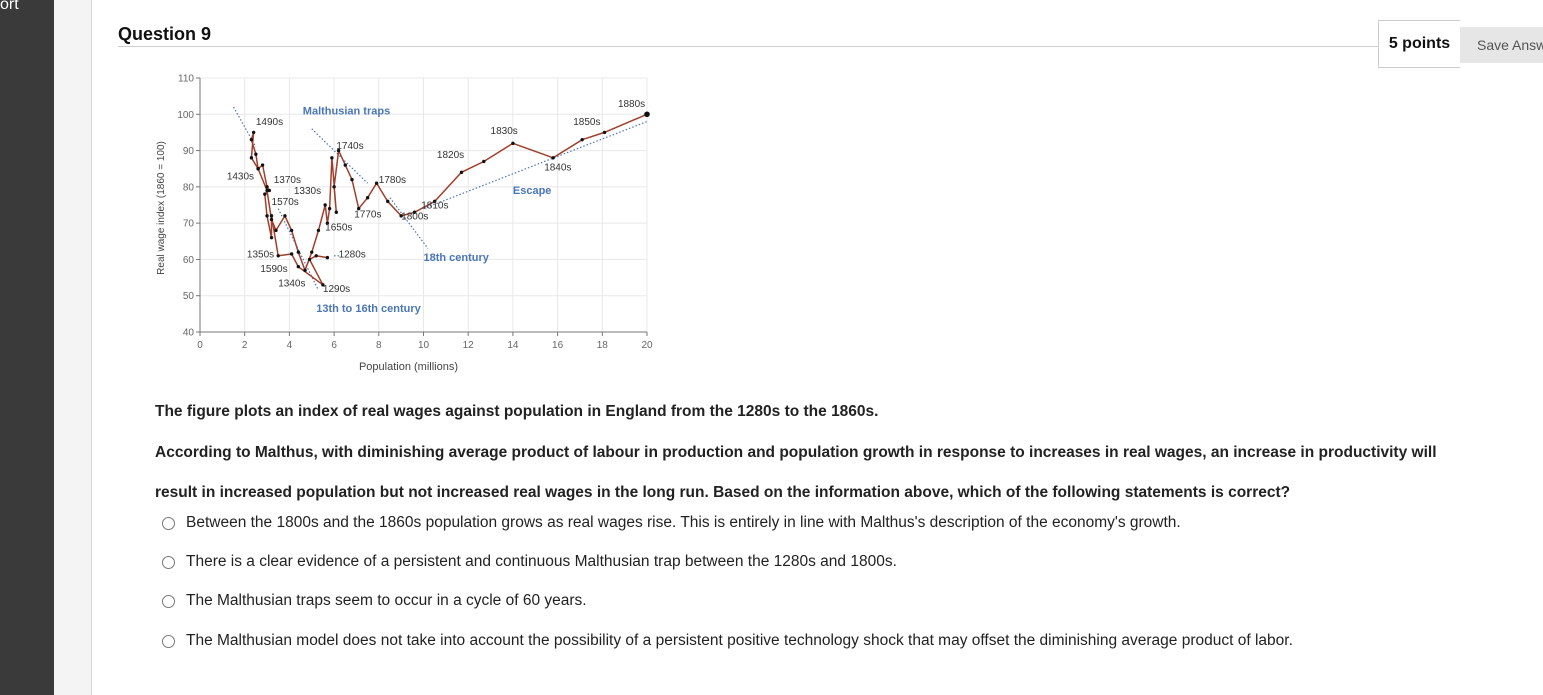 Image resolution: width=1543 pixels, height=695 pixels. What do you see at coordinates (287, 180) in the screenshot?
I see `point-label: 1370s` at bounding box center [287, 180].